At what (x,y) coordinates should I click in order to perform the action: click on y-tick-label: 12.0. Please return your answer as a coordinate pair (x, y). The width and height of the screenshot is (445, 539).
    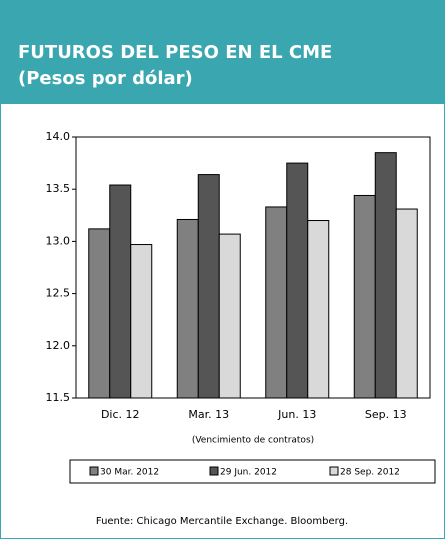
    Looking at the image, I should click on (58, 345).